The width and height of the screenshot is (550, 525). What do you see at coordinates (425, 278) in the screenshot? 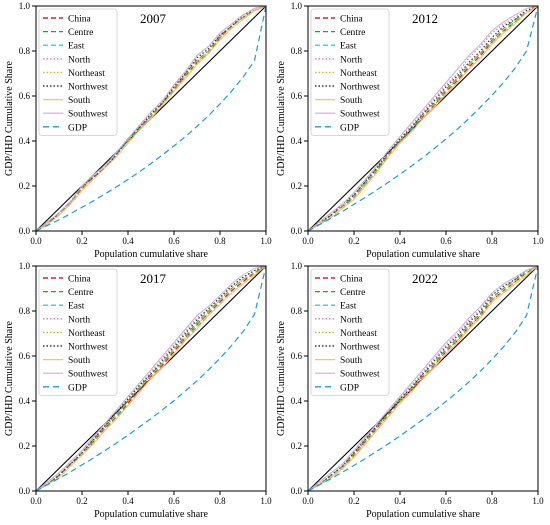
I see `panel-title: 2022` at bounding box center [425, 278].